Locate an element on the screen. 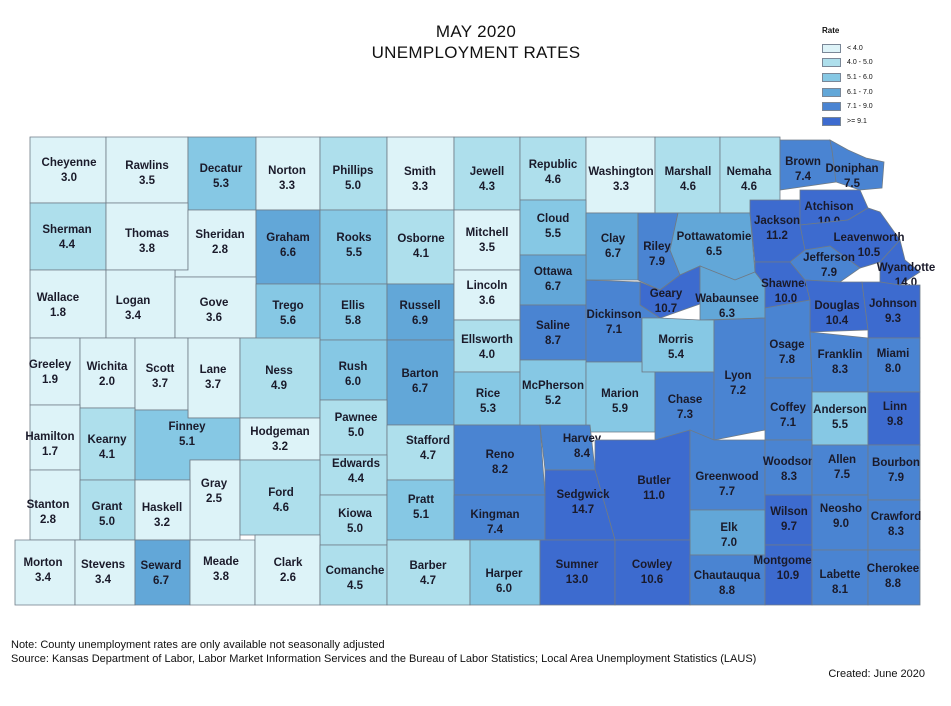  county-cheyenne: Cheyenne 3.0 is located at coordinates (68, 170).